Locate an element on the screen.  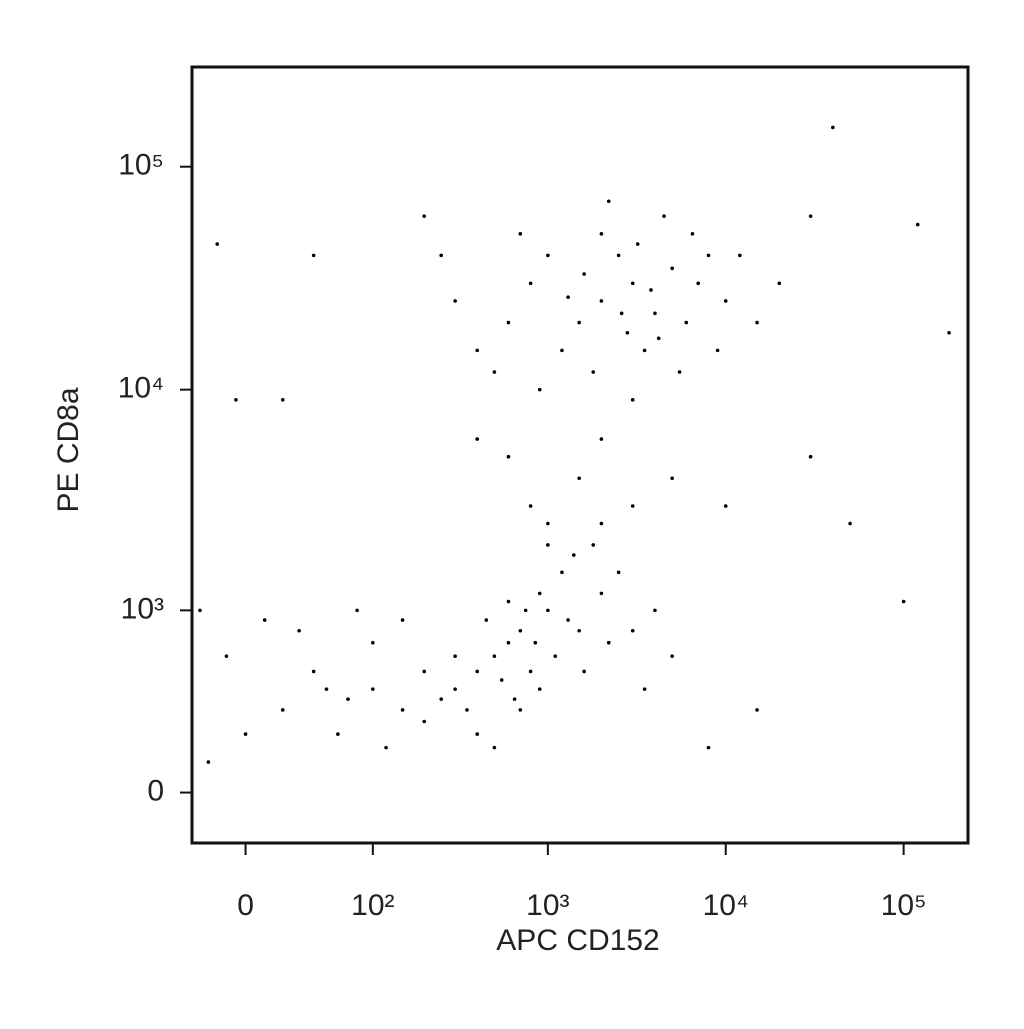
y-tick-label: 10³ is located at coordinates (142, 608).